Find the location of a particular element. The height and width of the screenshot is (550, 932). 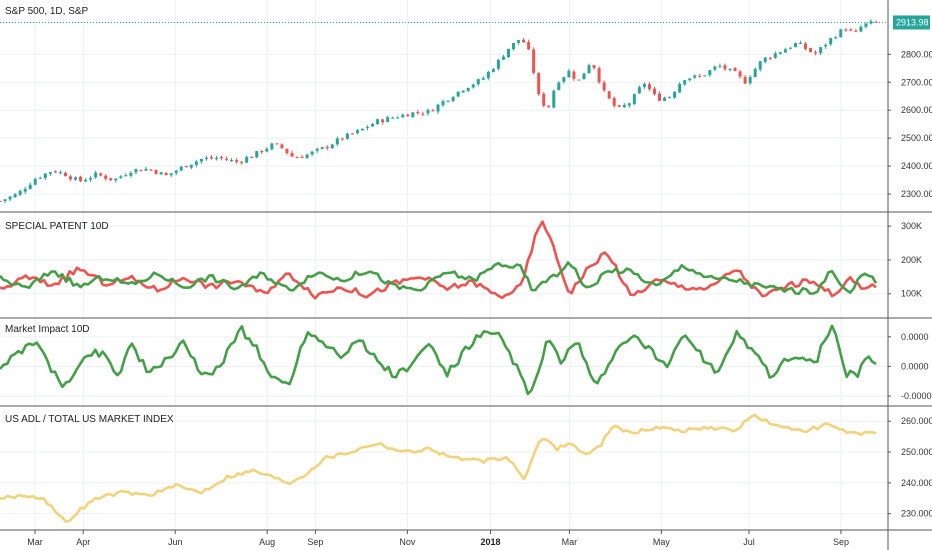

y-tick-label: 2700.00 is located at coordinates (916, 82).